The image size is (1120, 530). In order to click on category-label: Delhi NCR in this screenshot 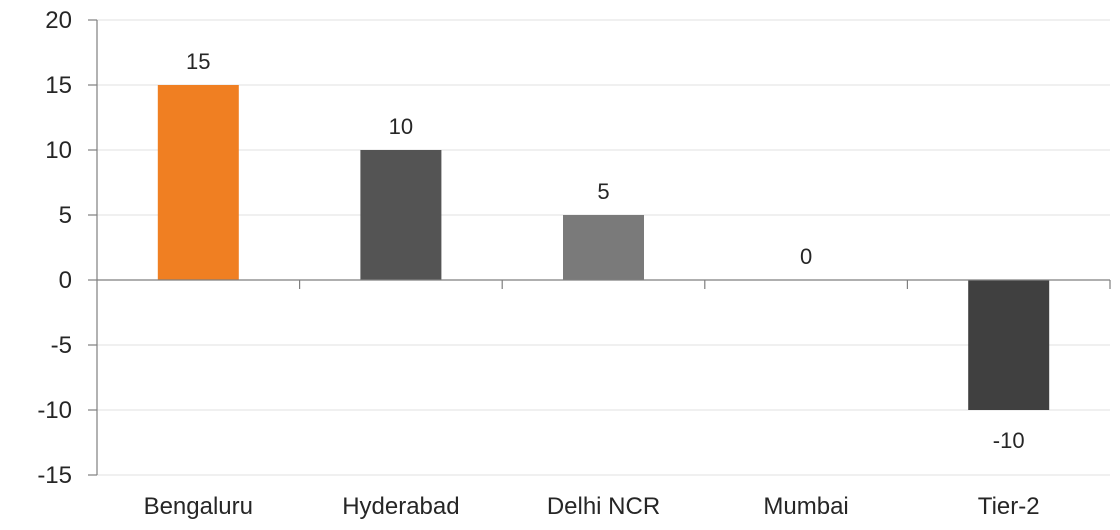, I will do `click(603, 506)`.